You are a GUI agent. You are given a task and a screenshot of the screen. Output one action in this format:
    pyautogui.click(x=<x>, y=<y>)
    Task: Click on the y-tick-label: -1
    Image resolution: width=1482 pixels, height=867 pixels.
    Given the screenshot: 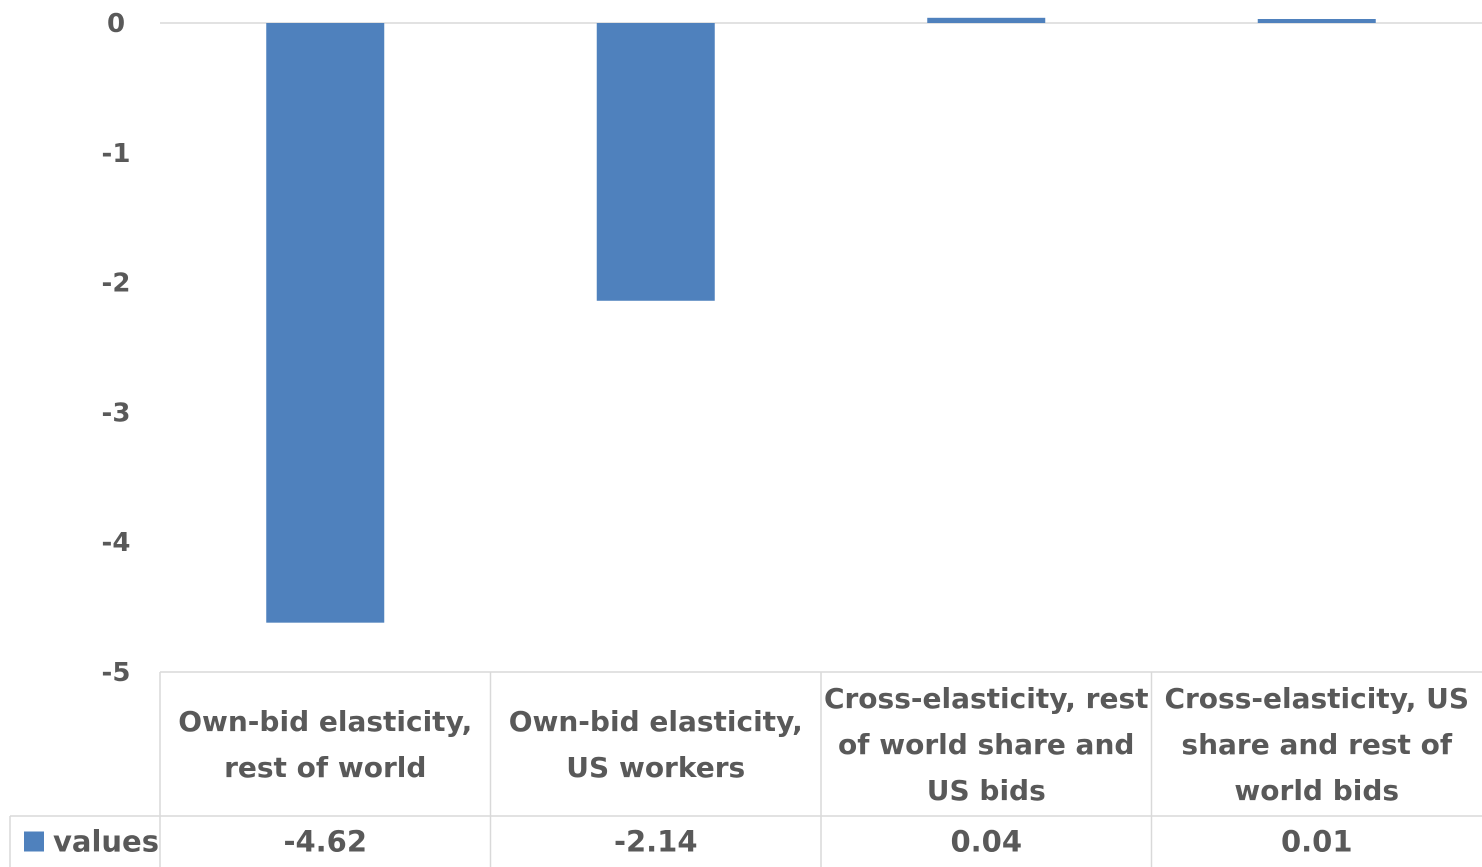 What is the action you would take?
    pyautogui.click(x=116, y=154)
    